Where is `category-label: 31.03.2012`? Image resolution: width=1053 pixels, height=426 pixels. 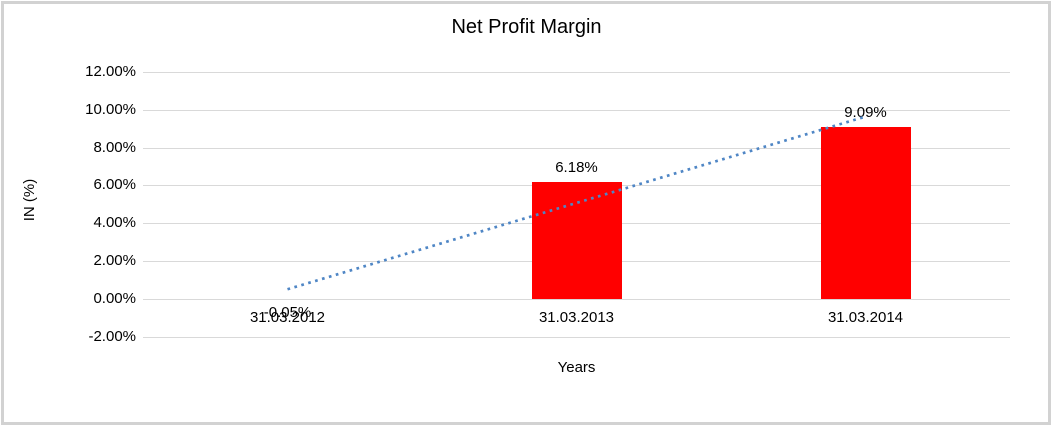
category-label: 31.03.2012 is located at coordinates (287, 317).